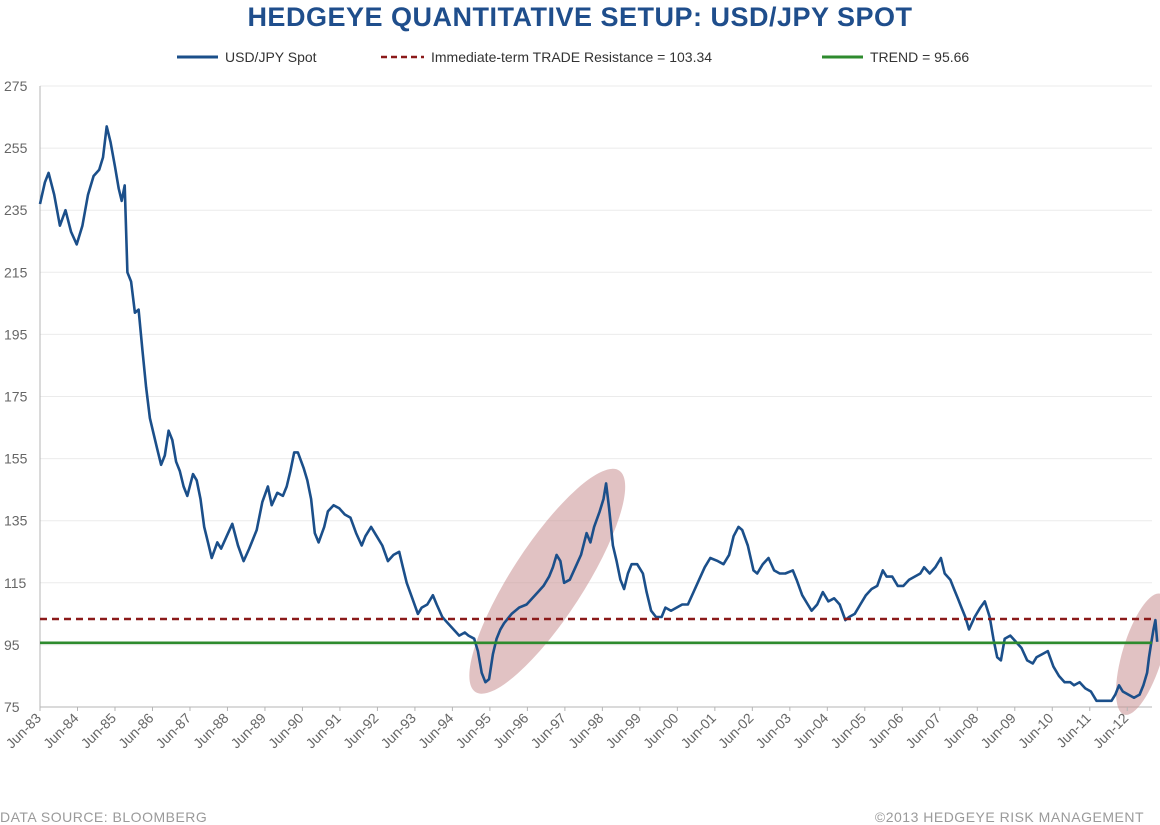 Image resolution: width=1160 pixels, height=825 pixels. What do you see at coordinates (248, 731) in the screenshot?
I see `x-tick-label-7: Jun-89` at bounding box center [248, 731].